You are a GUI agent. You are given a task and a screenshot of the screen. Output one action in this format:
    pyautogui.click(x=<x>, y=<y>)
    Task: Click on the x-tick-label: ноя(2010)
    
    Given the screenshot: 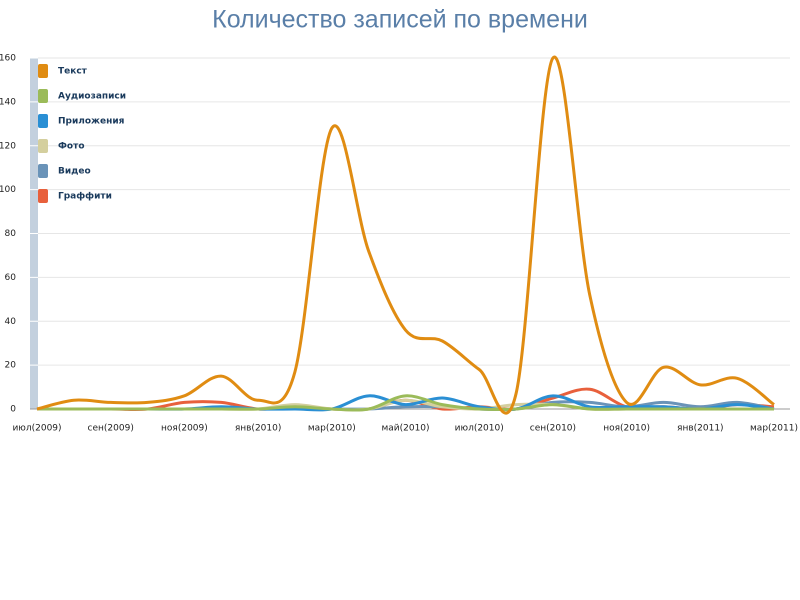 What is the action you would take?
    pyautogui.click(x=626, y=429)
    